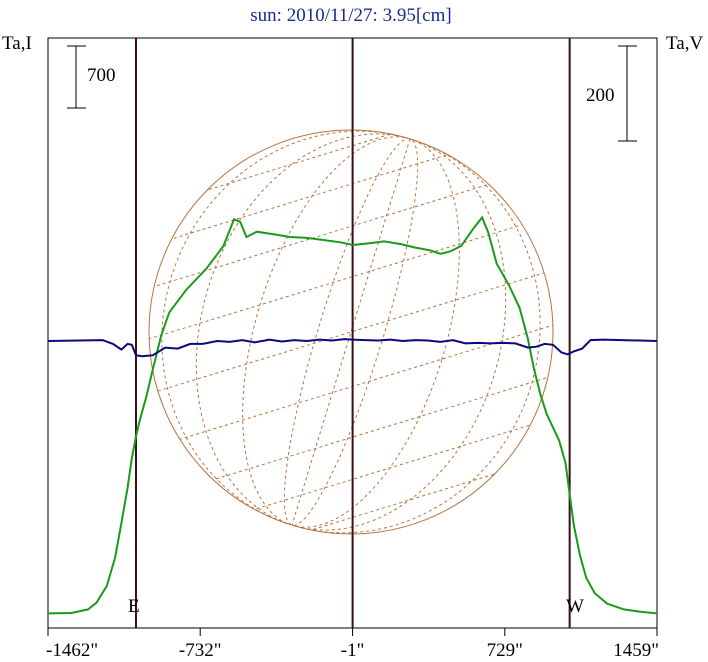 The width and height of the screenshot is (708, 662). I want to click on x-tick-label: -1462", so click(72, 650).